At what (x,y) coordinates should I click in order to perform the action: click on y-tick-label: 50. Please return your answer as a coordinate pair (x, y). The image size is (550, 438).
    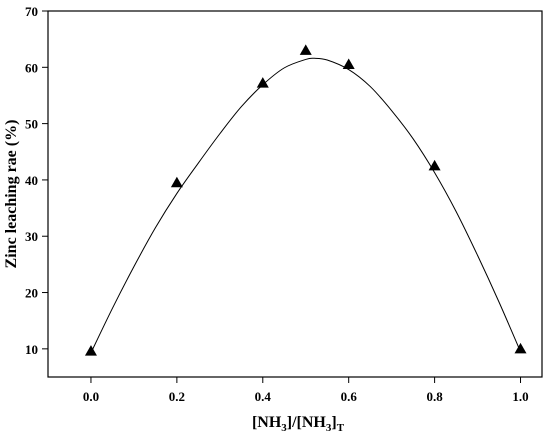
    Looking at the image, I should click on (31, 124).